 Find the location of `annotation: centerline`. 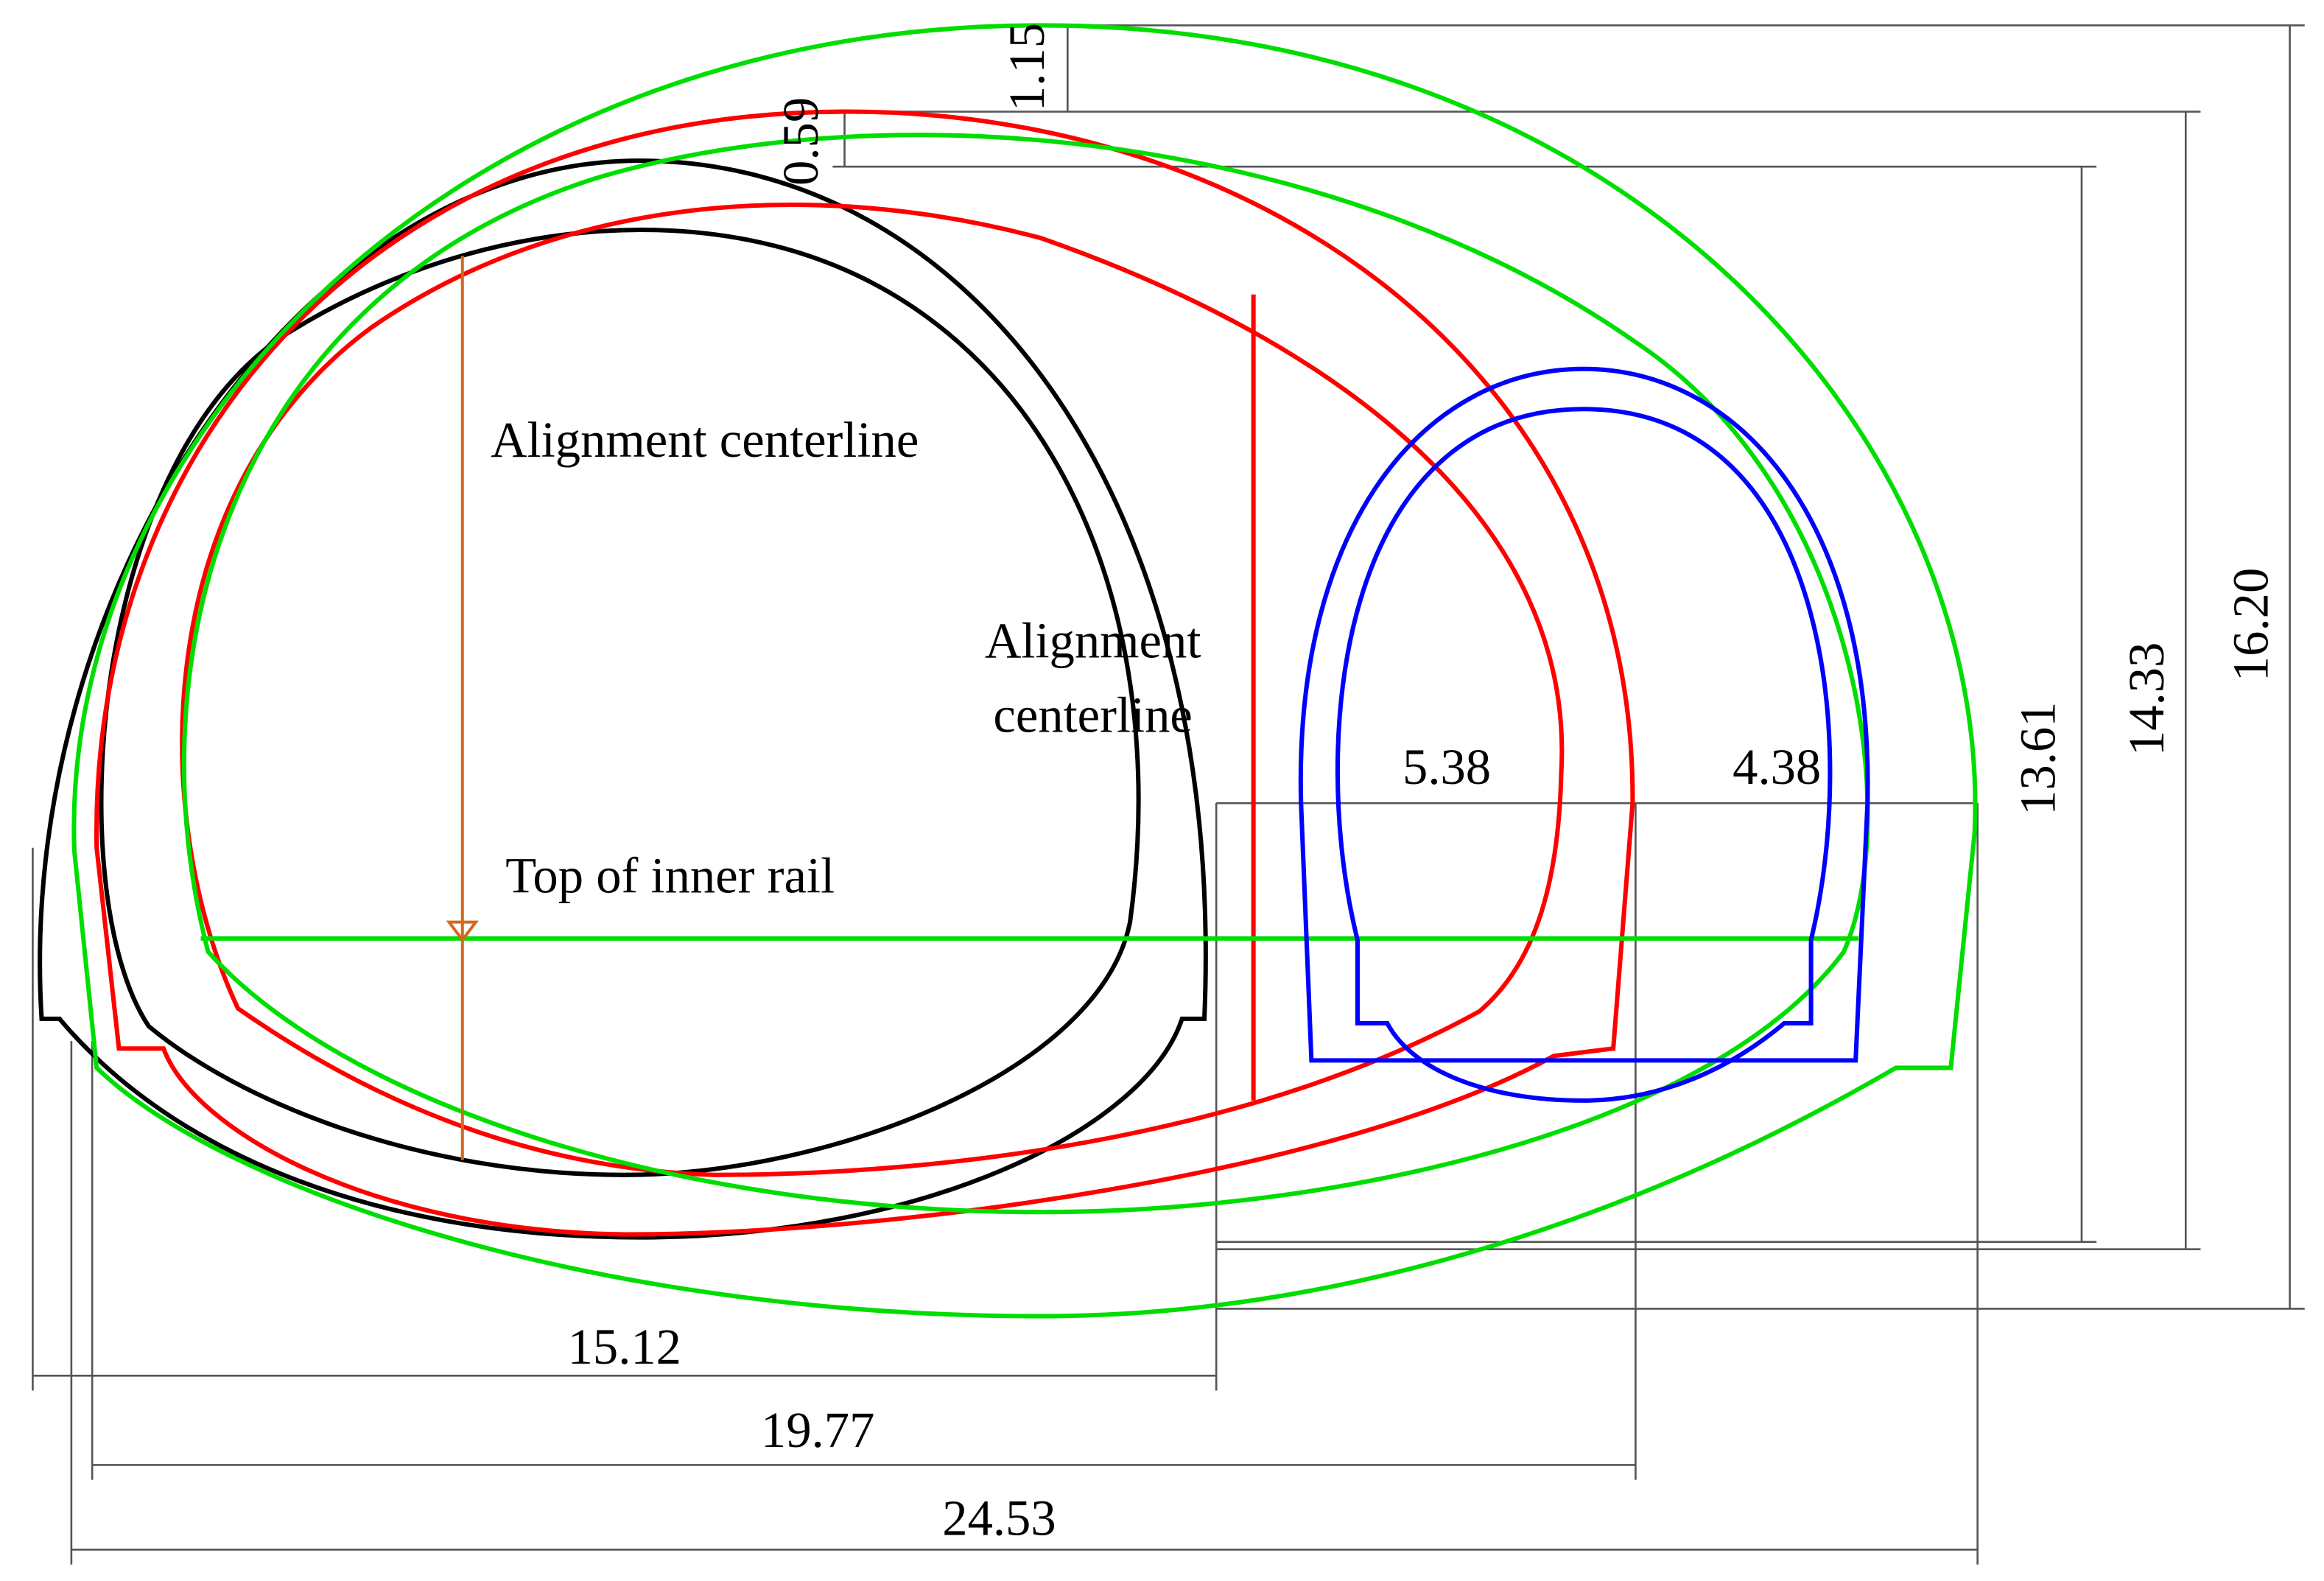

annotation: centerline is located at coordinates (1093, 715).